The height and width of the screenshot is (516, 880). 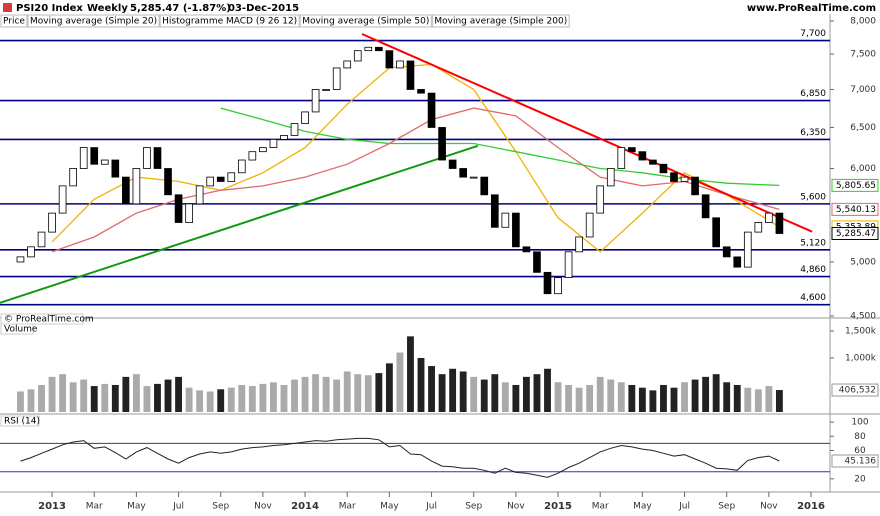 What do you see at coordinates (863, 262) in the screenshot?
I see `y-tick-label: 5,000` at bounding box center [863, 262].